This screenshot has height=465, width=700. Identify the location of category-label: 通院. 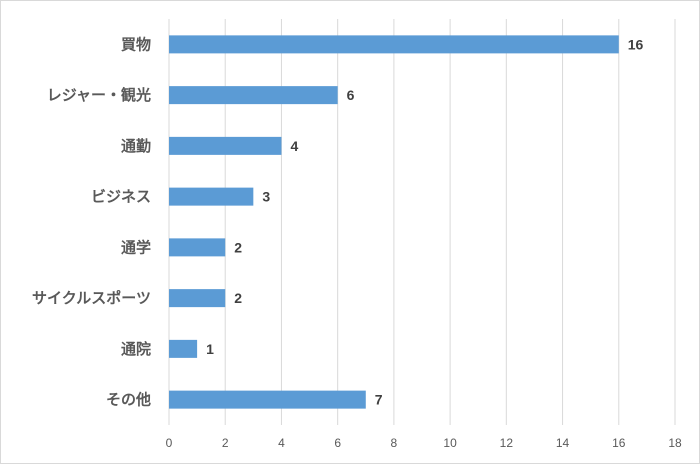
(136, 349).